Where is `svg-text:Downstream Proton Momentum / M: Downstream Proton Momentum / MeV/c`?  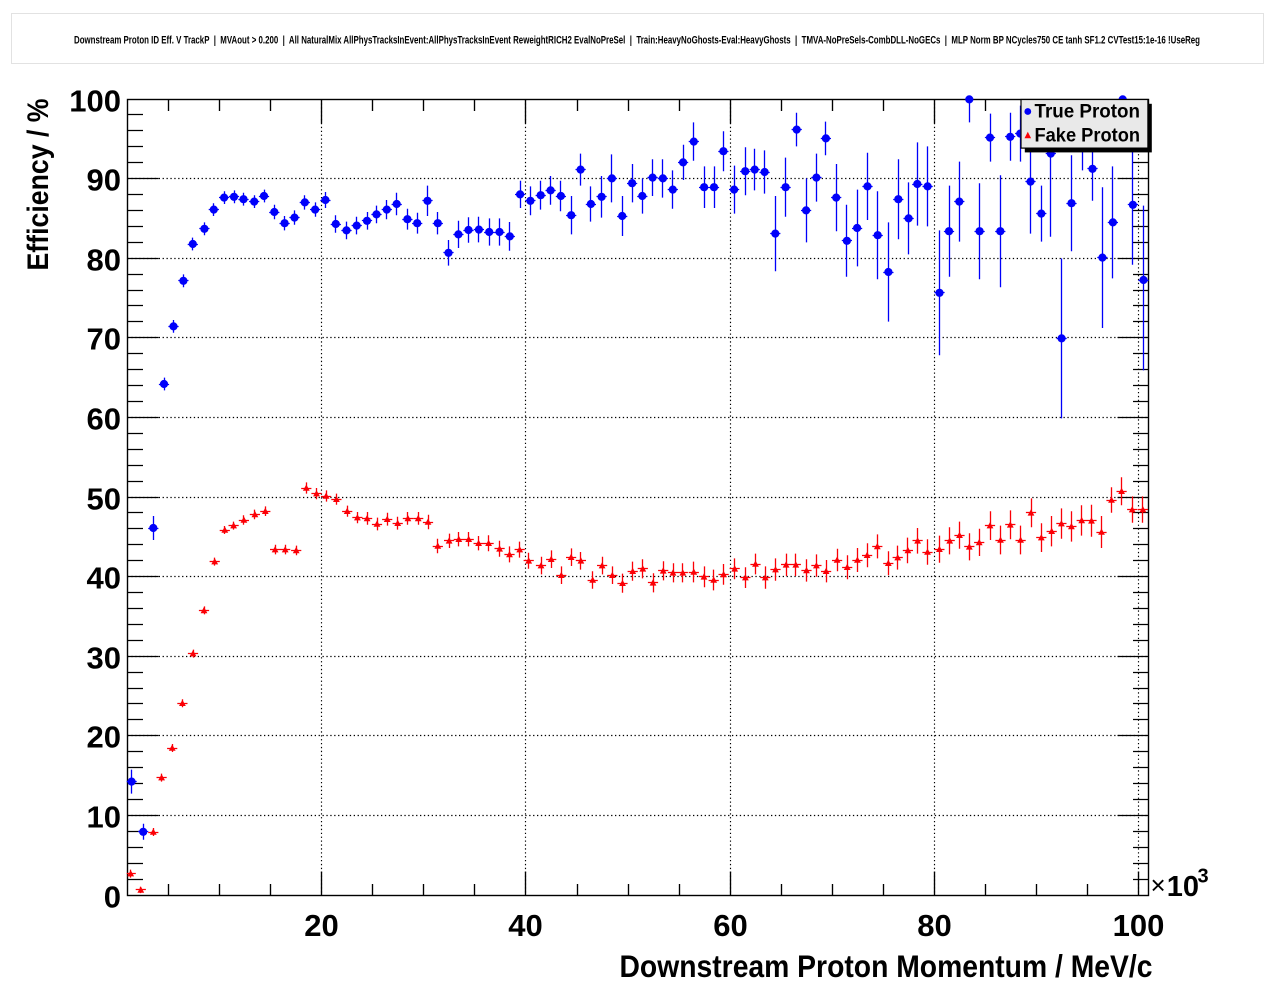
svg-text:Downstream Proton Momentum / M: Downstream Proton Momentum / MeV/c is located at coordinates (886, 966).